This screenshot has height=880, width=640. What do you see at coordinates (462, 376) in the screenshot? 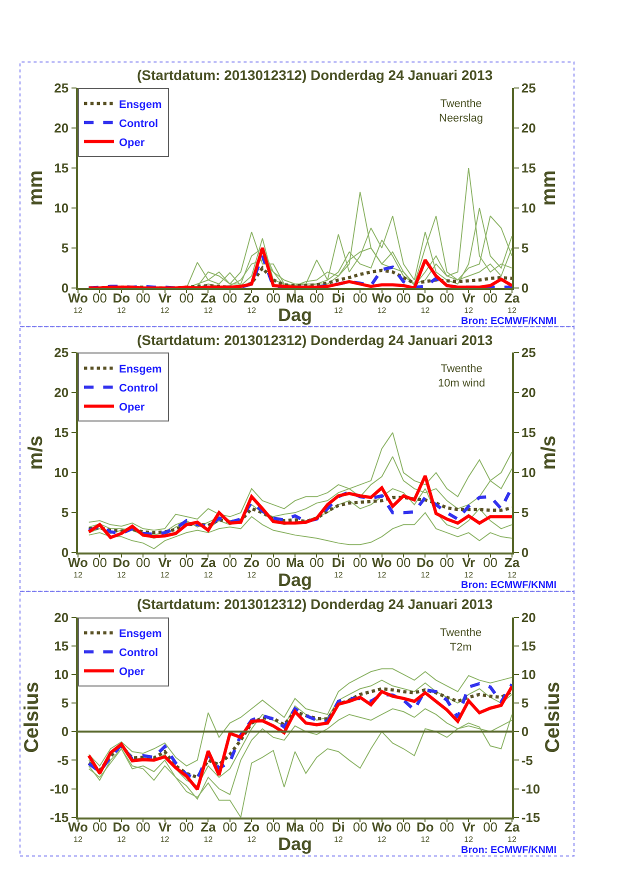
I see `annotation: Twenthe 10m wind` at bounding box center [462, 376].